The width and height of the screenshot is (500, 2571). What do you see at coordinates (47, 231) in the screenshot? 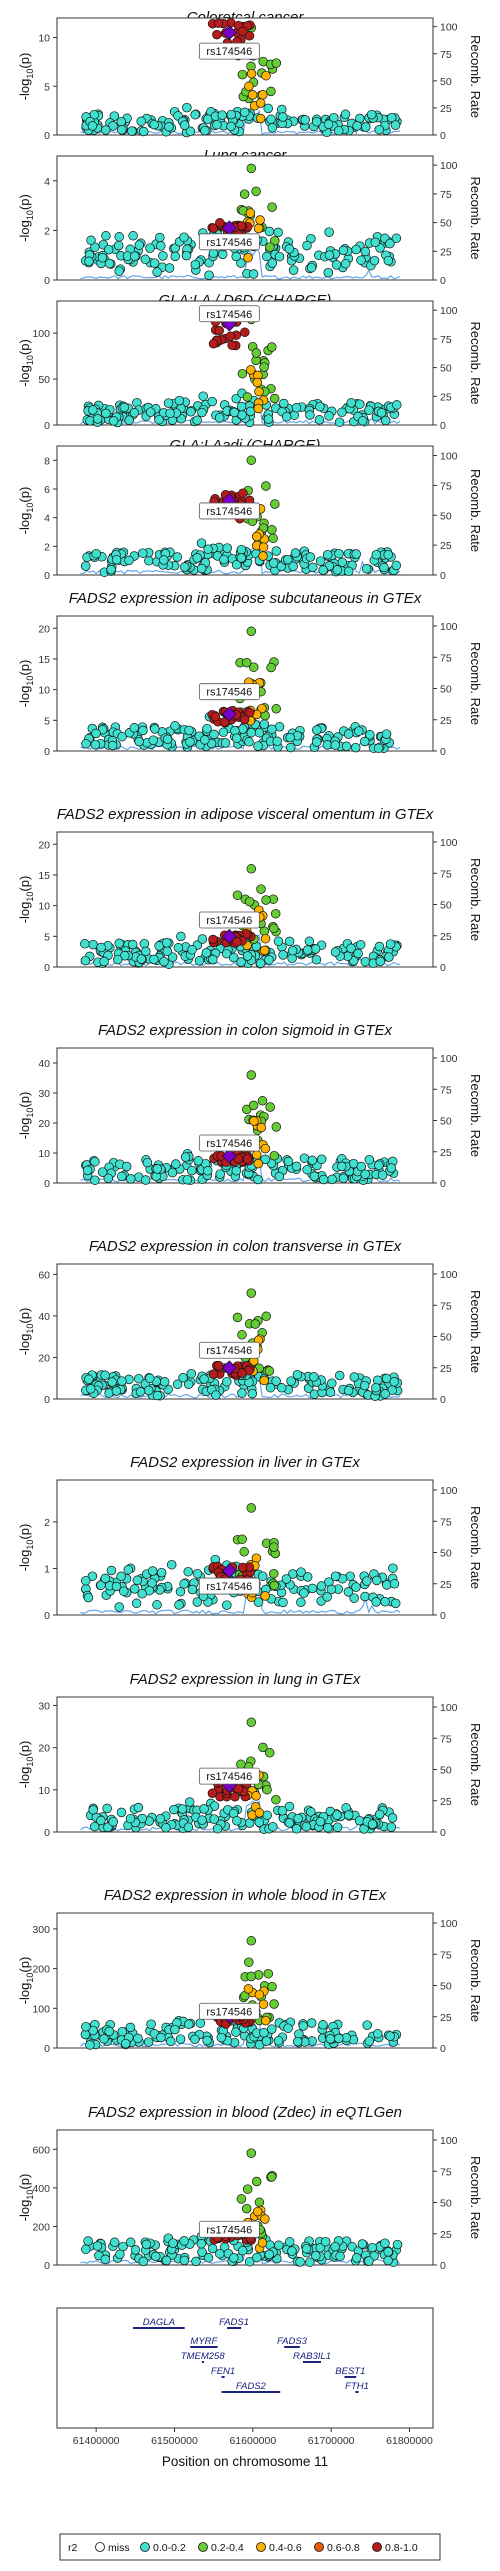
I see `y-tick-label: 2` at bounding box center [47, 231].